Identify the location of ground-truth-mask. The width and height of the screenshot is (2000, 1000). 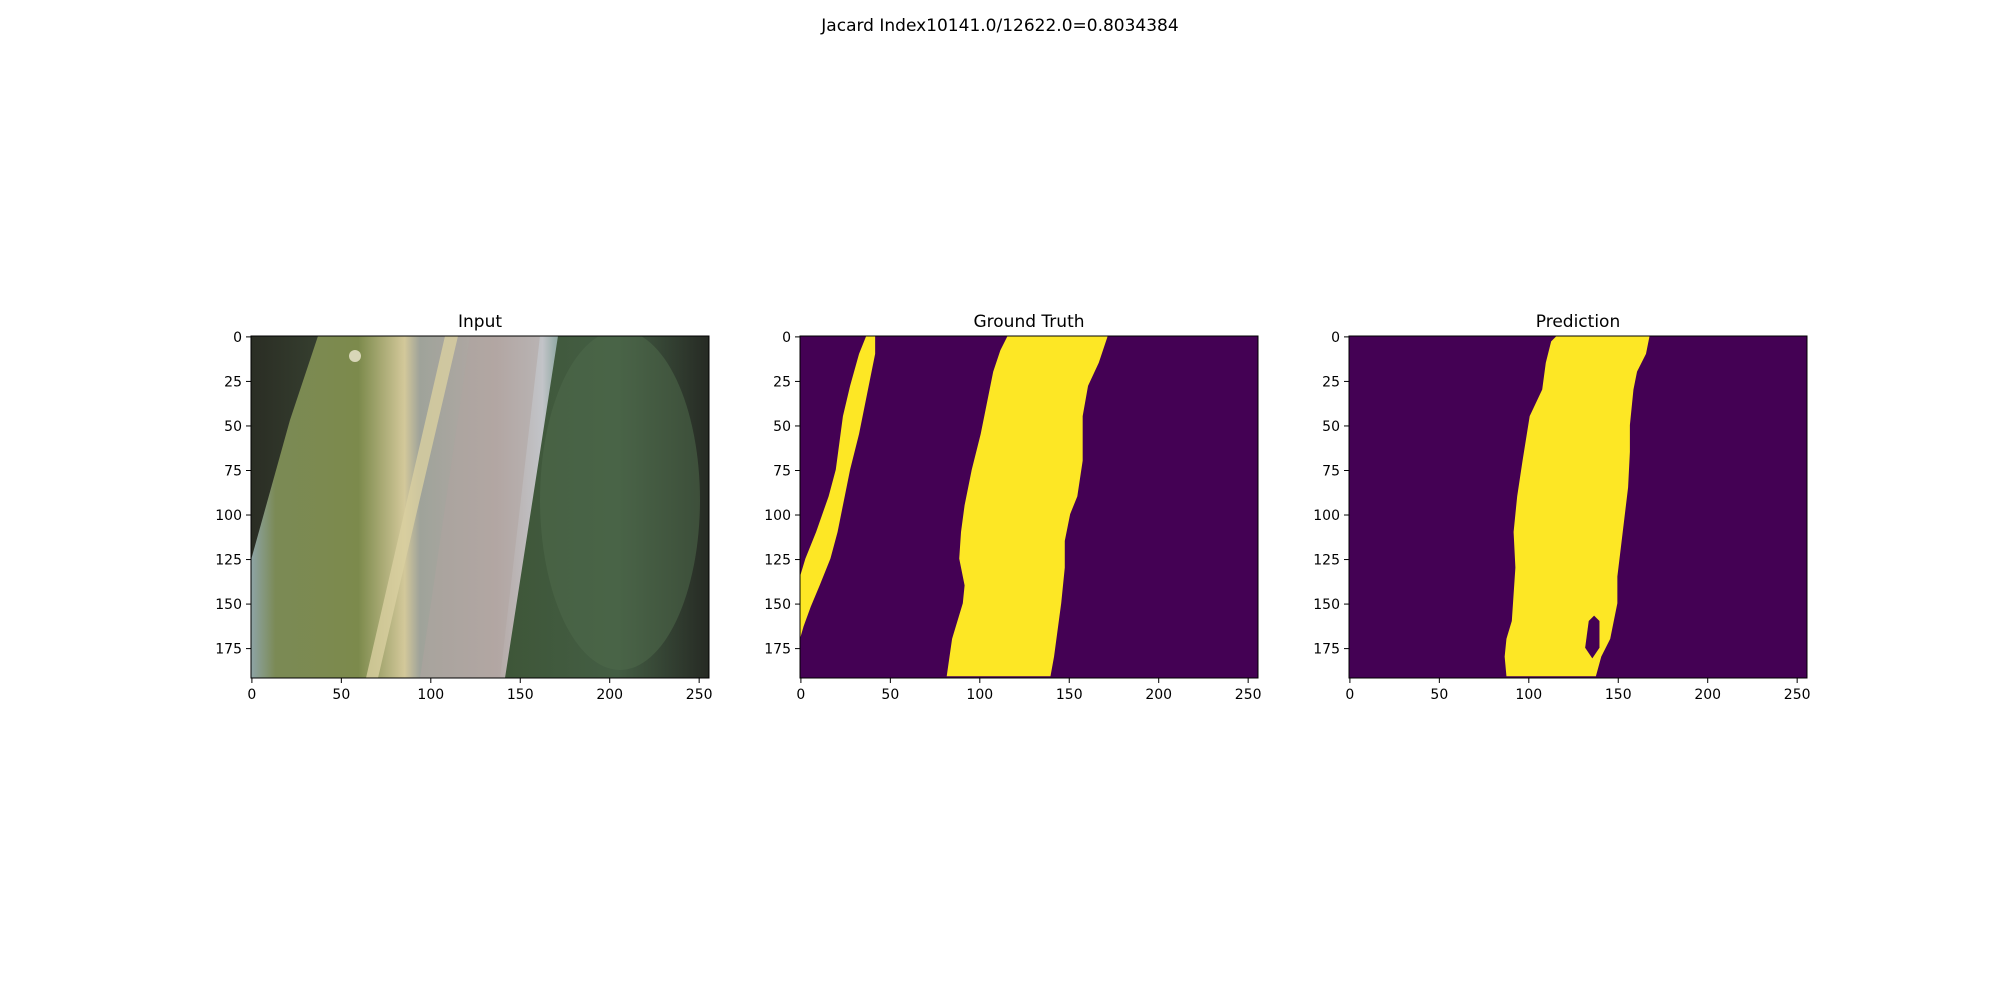
(1029, 507).